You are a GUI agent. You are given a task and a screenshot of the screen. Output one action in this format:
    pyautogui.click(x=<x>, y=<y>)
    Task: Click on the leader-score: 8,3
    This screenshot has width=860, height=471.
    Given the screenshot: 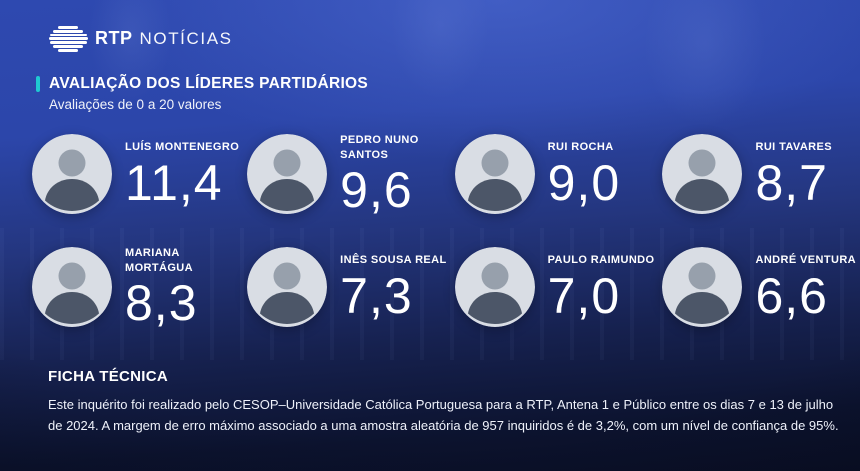 What is the action you would take?
    pyautogui.click(x=161, y=302)
    